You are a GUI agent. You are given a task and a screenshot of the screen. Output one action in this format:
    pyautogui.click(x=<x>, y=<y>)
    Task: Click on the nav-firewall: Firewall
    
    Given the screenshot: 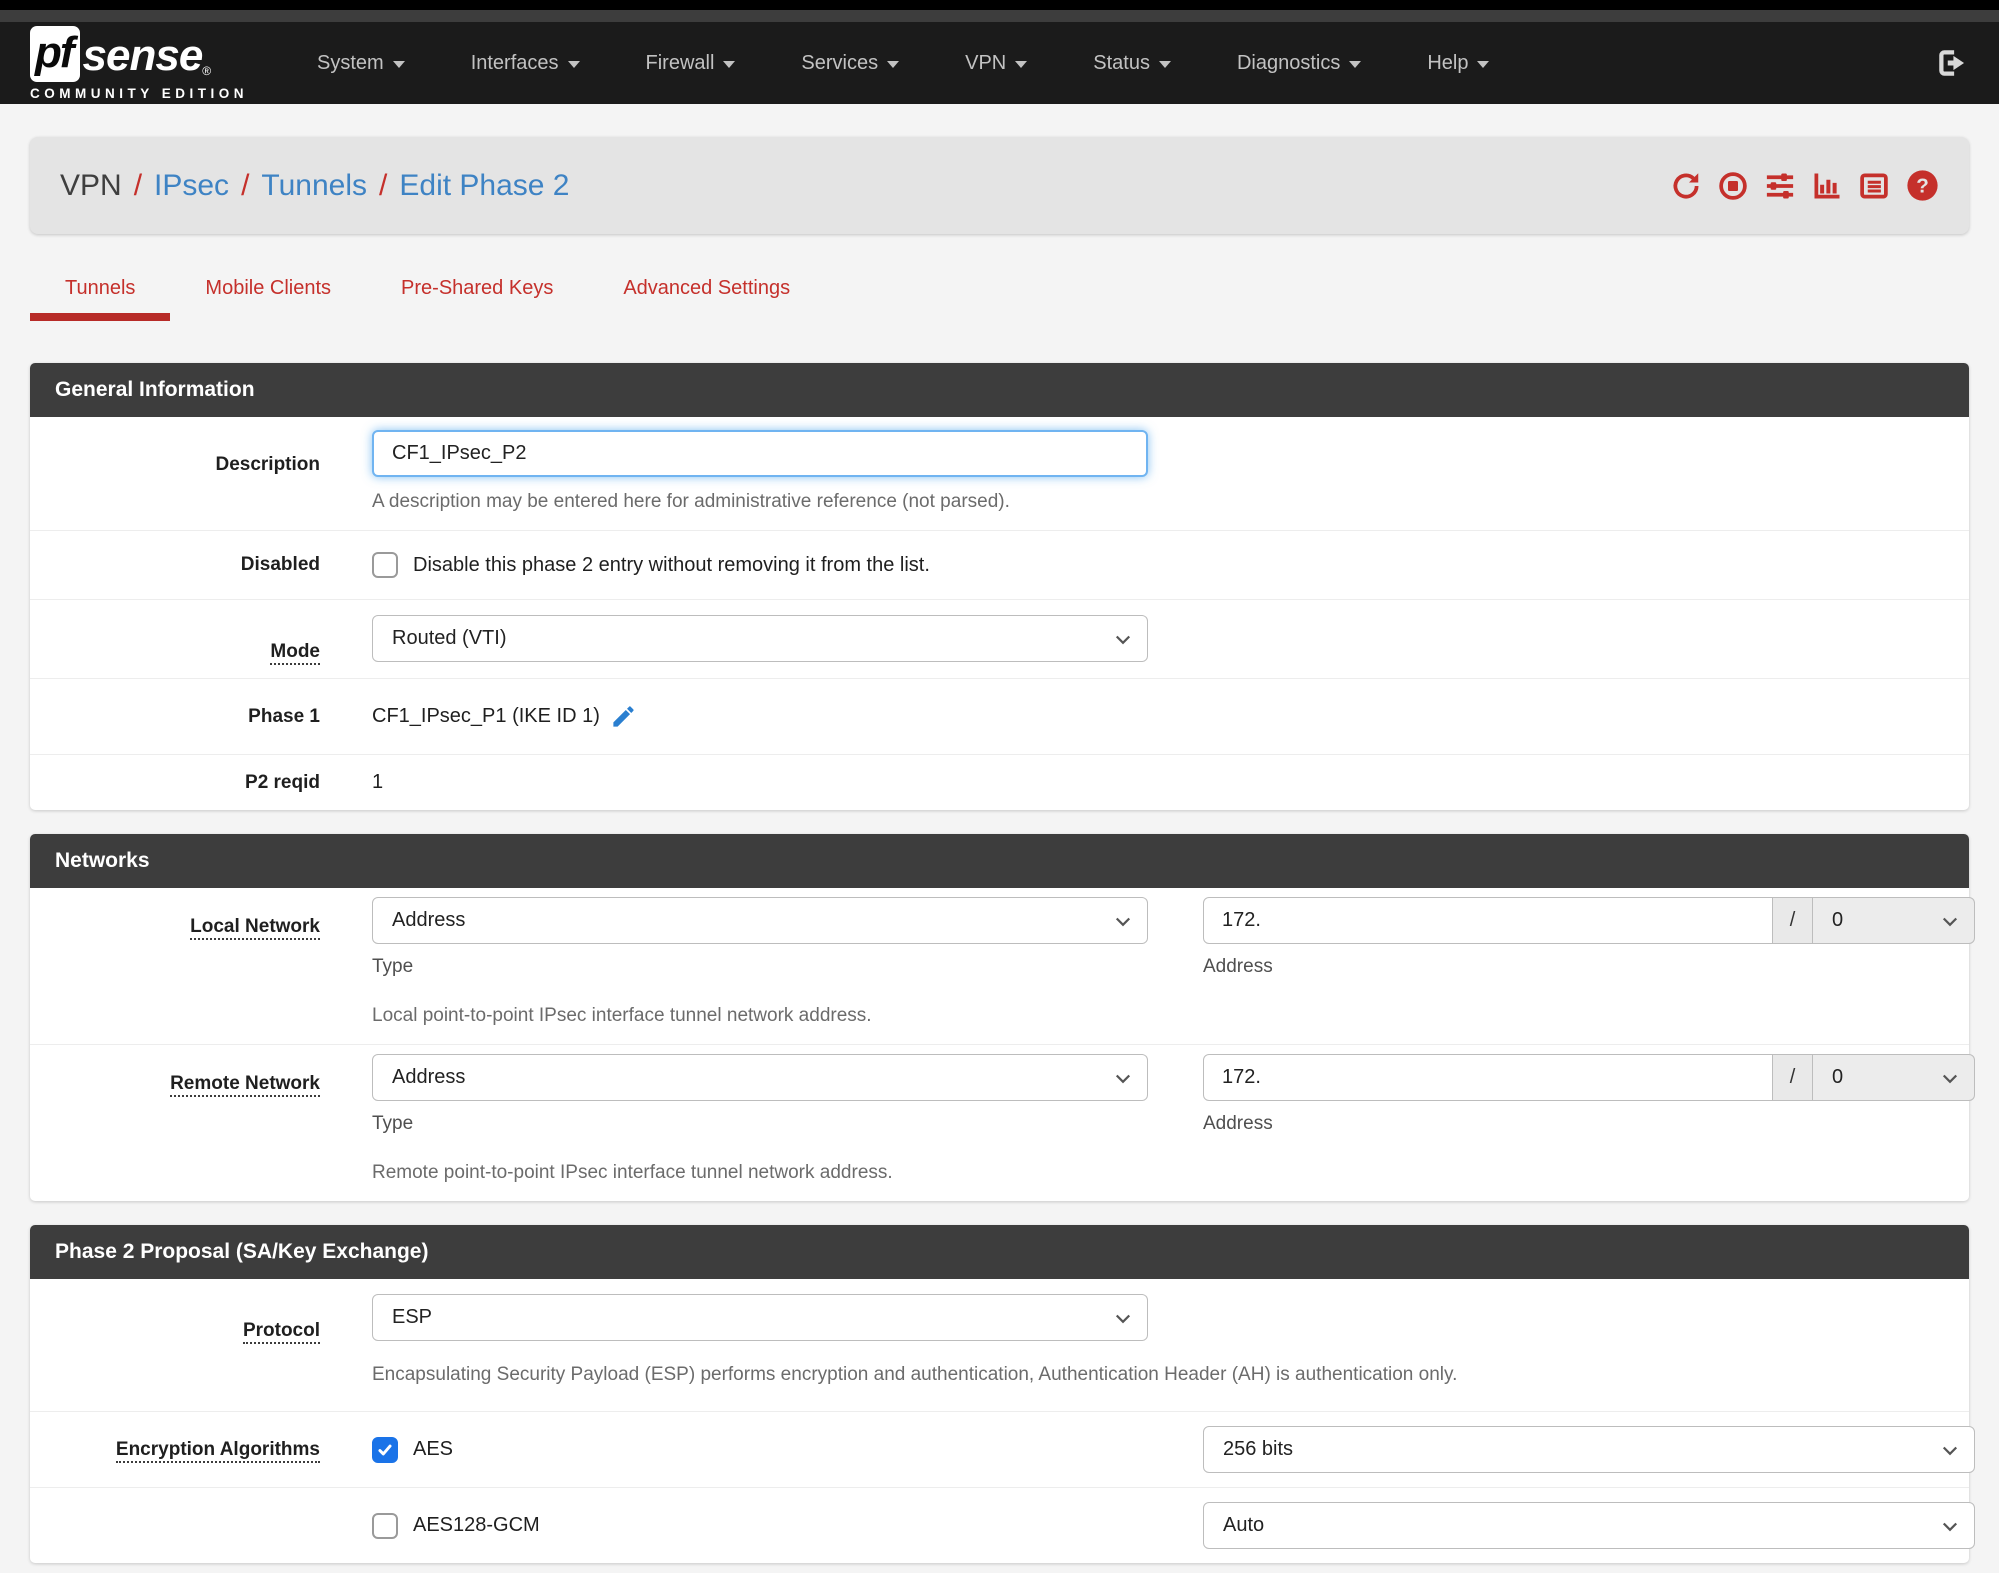 What is the action you would take?
    pyautogui.click(x=691, y=63)
    